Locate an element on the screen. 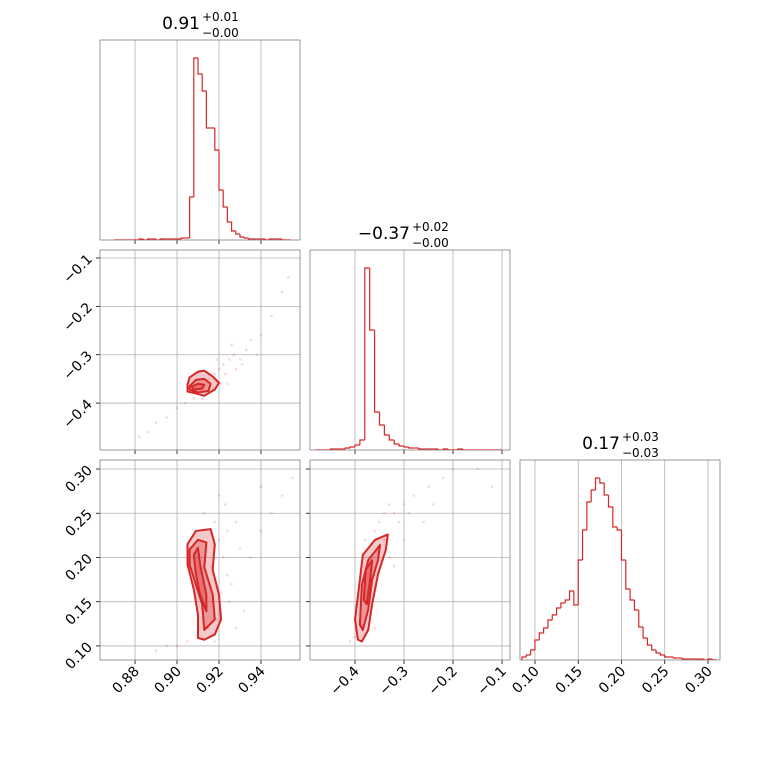 This screenshot has height=760, width=760. panel-title: 0.91 is located at coordinates (181, 24).